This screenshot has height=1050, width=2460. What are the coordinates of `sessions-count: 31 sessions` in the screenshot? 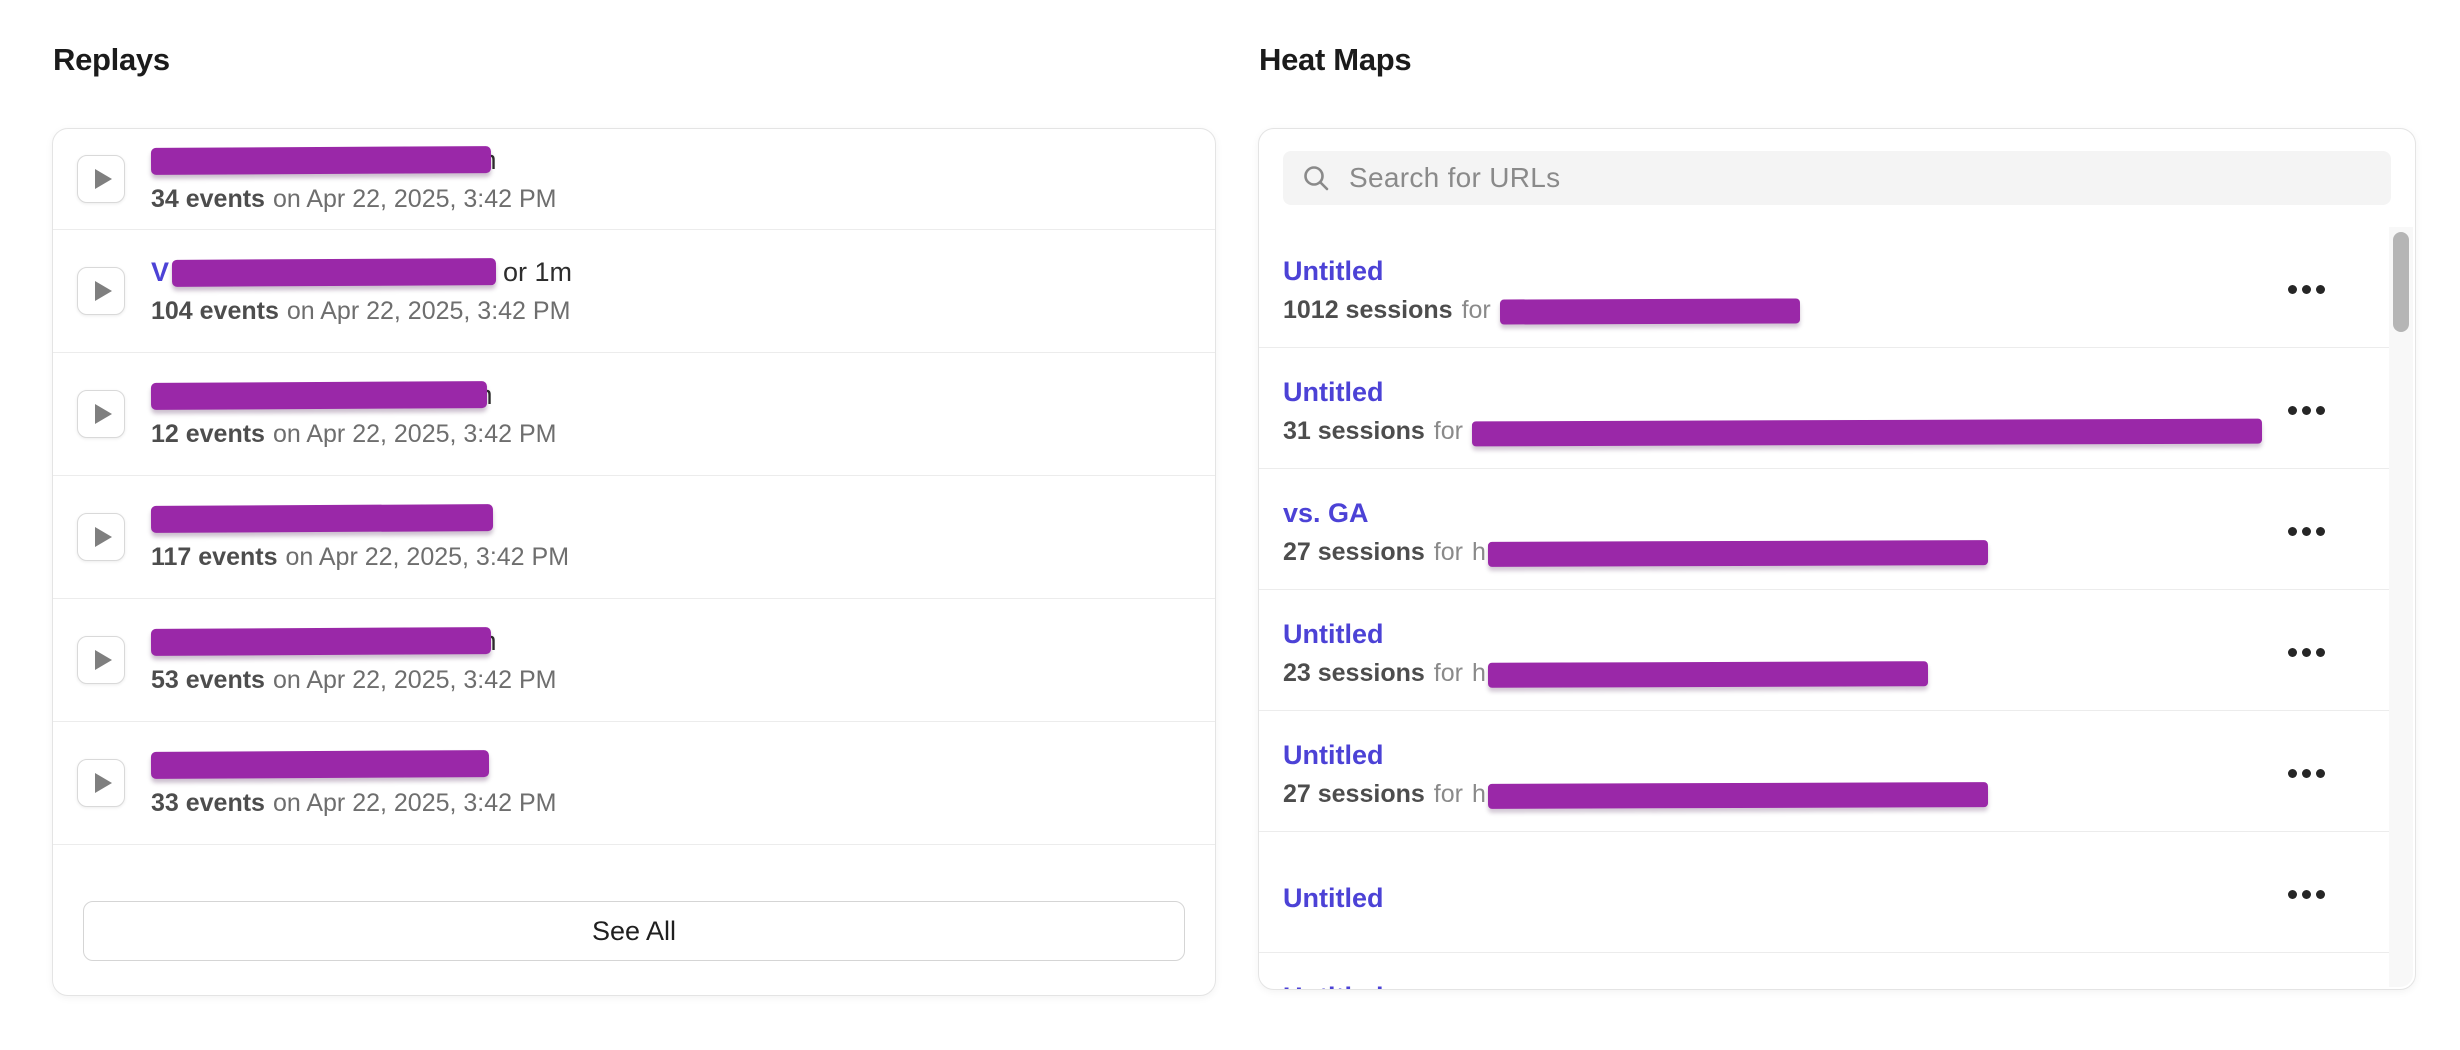 It's located at (1354, 430).